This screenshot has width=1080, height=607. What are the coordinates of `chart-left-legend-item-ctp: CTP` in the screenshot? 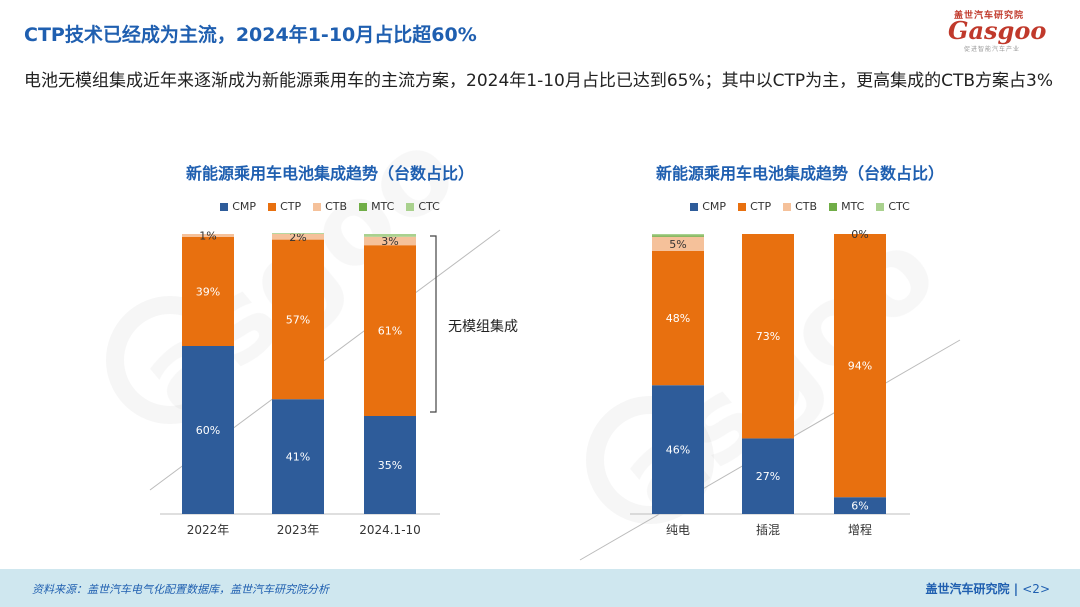 It's located at (284, 206).